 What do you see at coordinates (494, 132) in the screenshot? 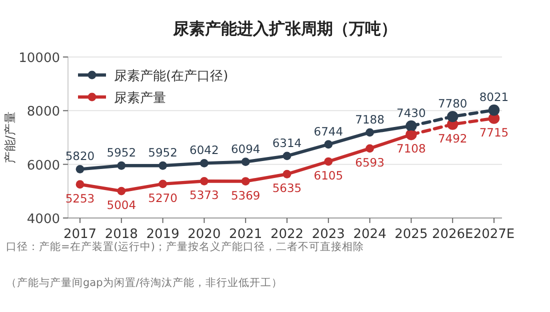
I see `data-label: 7715` at bounding box center [494, 132].